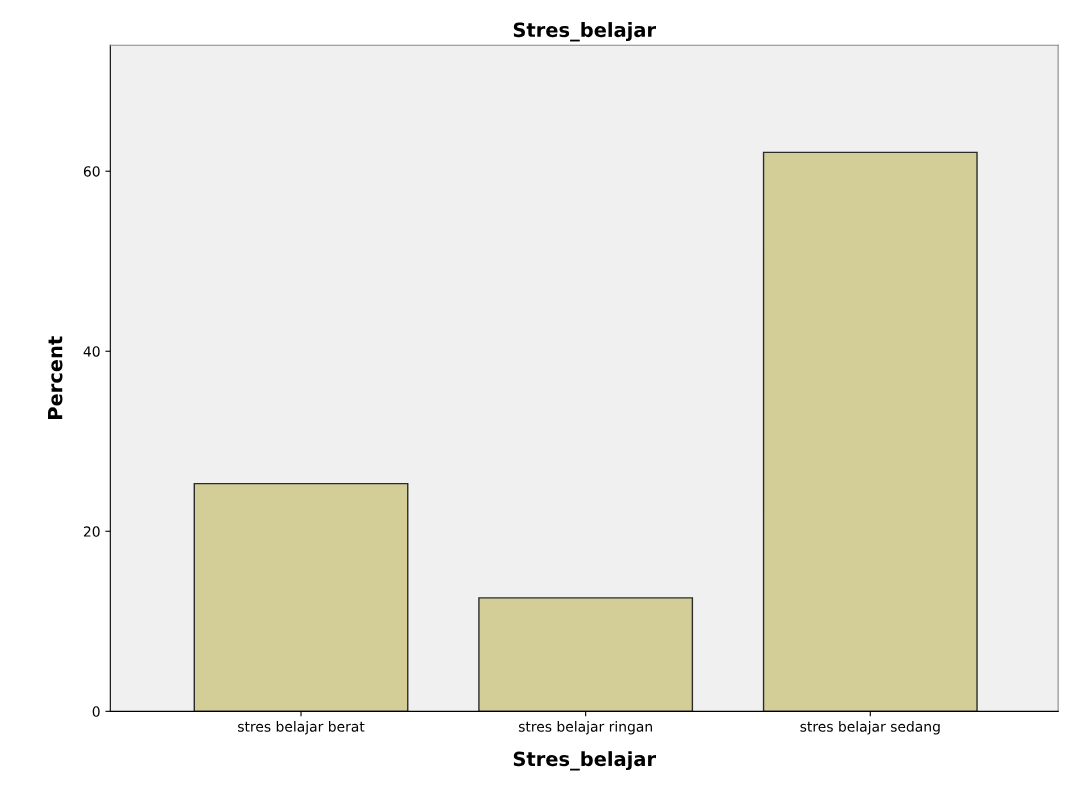 The width and height of the screenshot is (1071, 793). I want to click on y-tick-label: 60, so click(91, 171).